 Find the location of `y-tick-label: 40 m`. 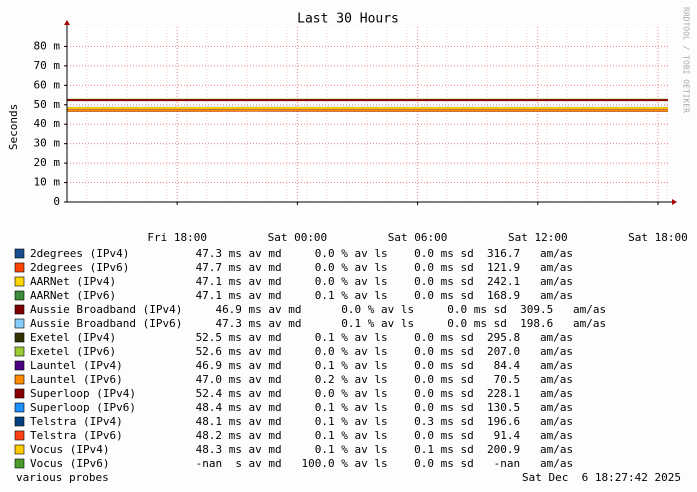

y-tick-label: 40 m is located at coordinates (47, 123).